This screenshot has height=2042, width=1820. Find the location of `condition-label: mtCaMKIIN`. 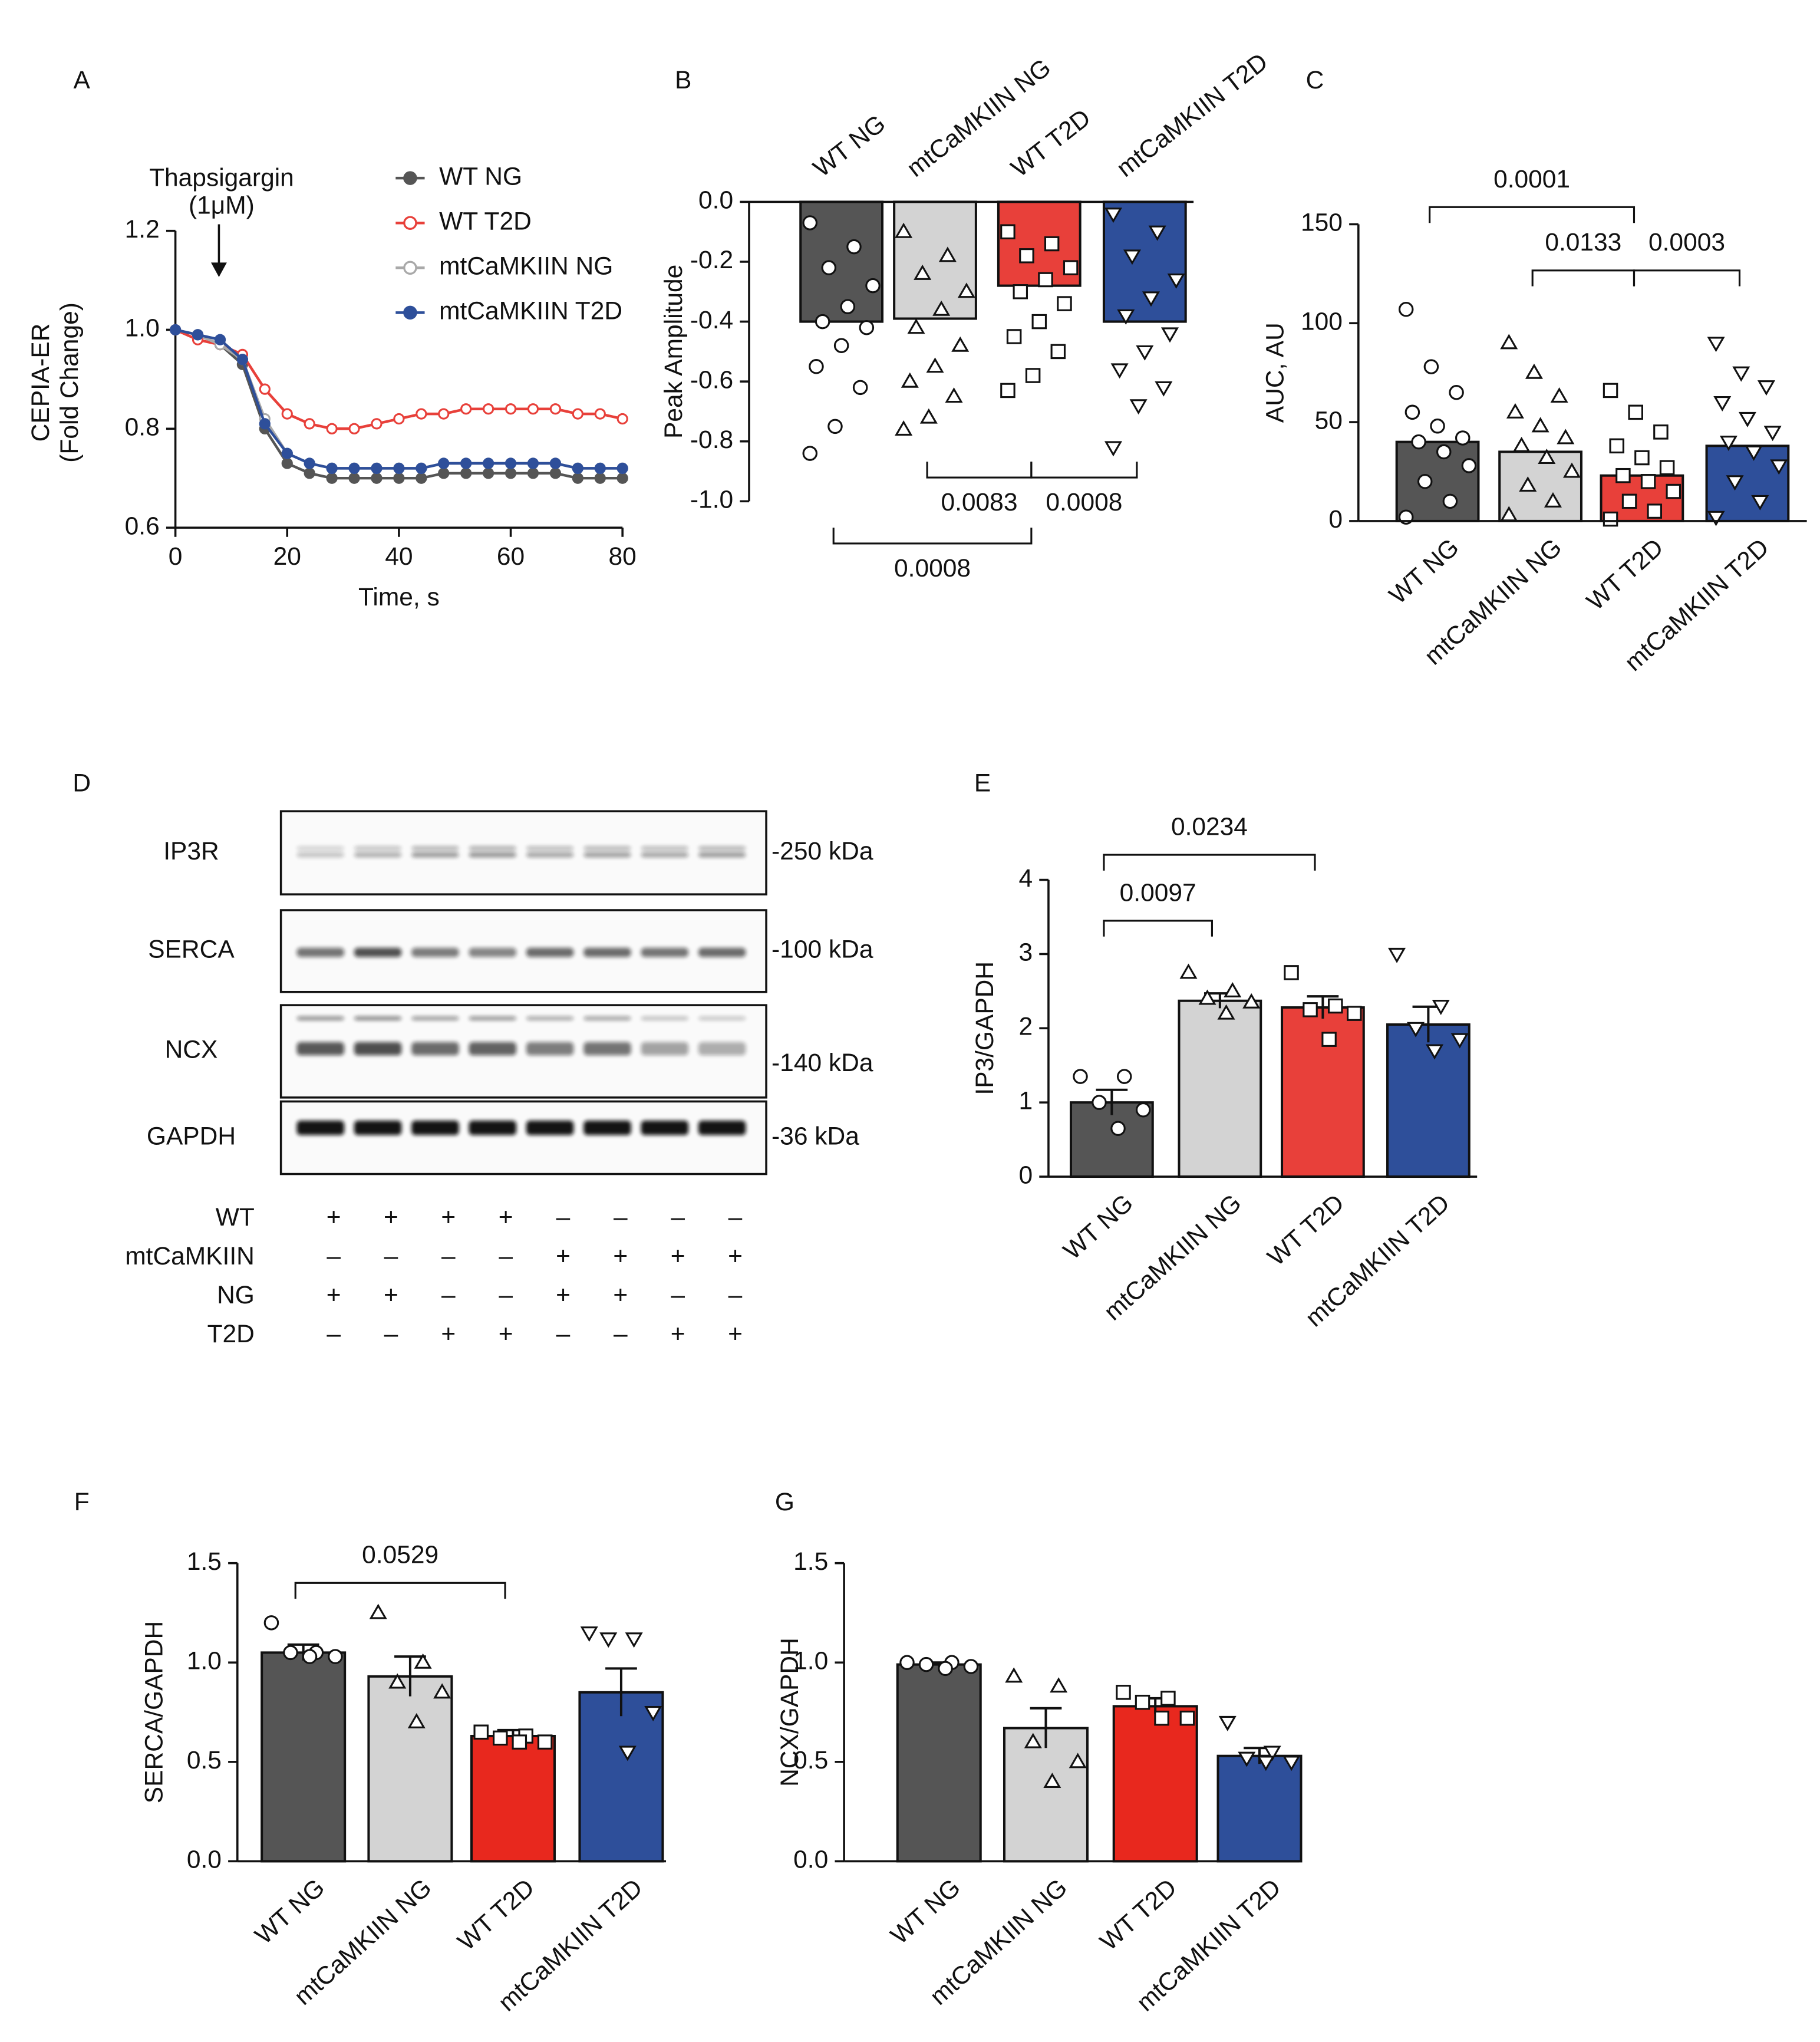

condition-label: mtCaMKIIN is located at coordinates (190, 1257).